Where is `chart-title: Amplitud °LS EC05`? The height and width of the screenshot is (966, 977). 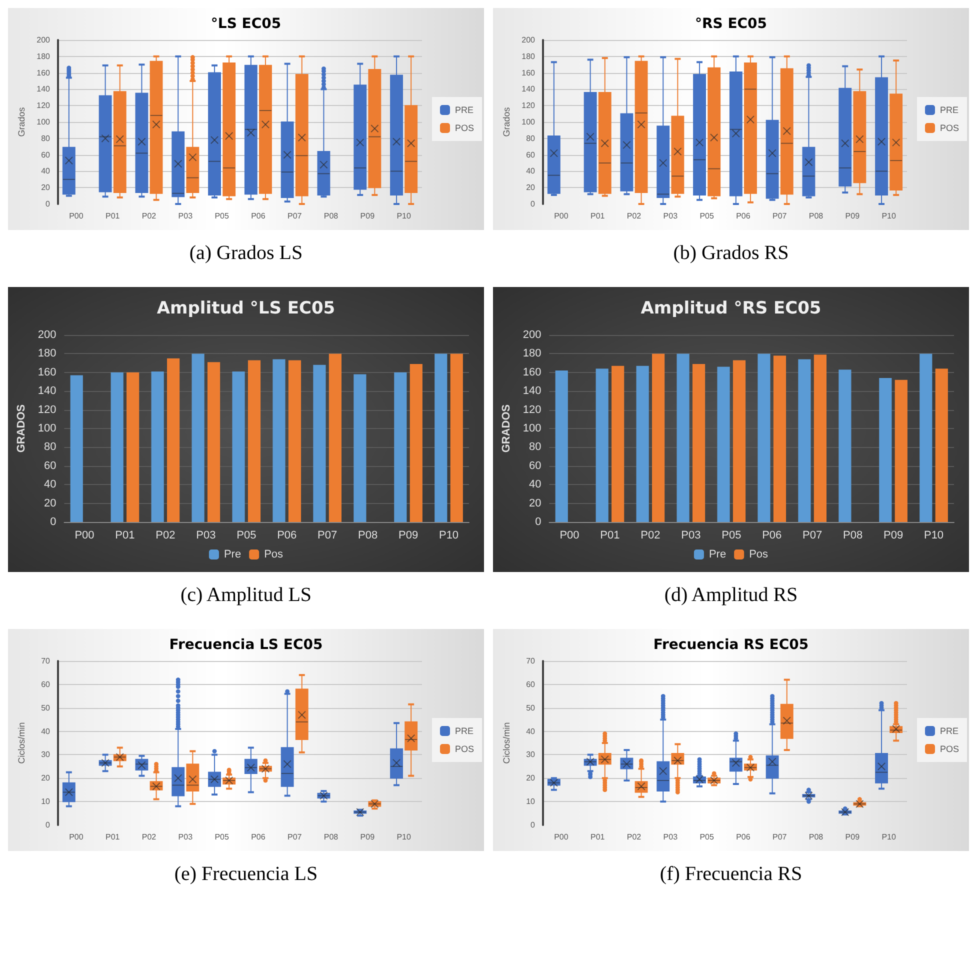 chart-title: Amplitud °LS EC05 is located at coordinates (246, 308).